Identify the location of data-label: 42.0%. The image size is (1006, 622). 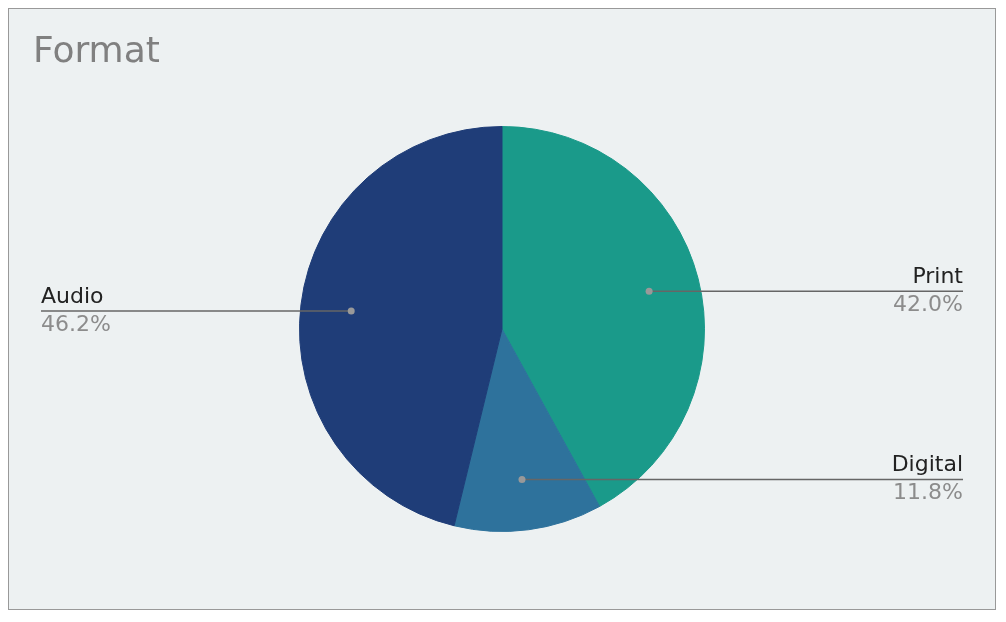
(928, 303).